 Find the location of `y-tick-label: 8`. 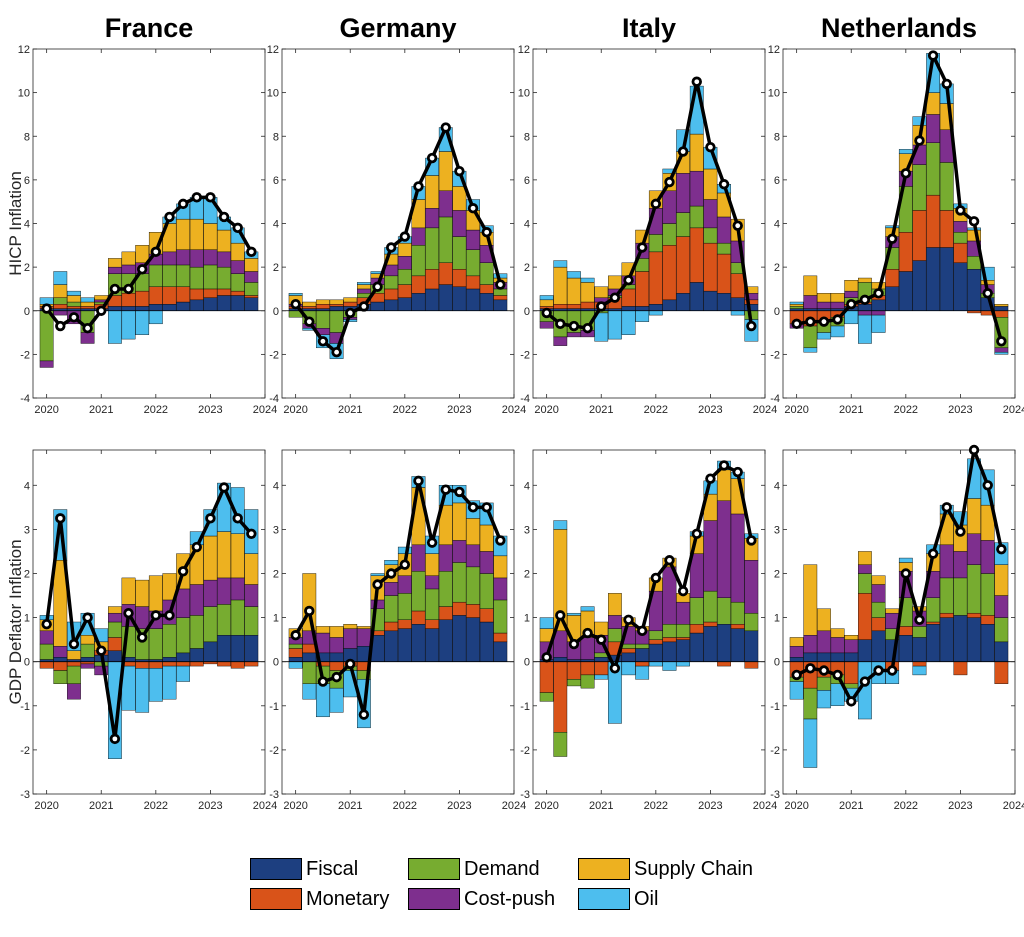

y-tick-label: 8 is located at coordinates (777, 137).